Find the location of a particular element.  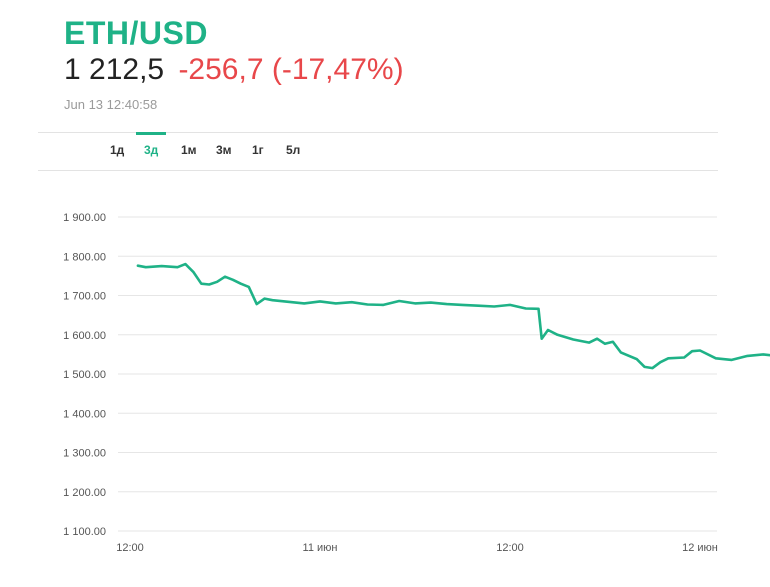

quote-timestamp: Jun 13 12:40:58 is located at coordinates (111, 104).